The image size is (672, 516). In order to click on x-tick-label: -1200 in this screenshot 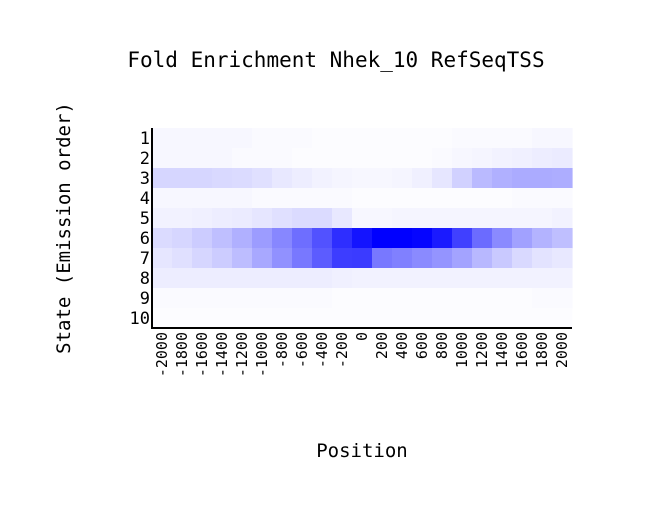, I will do `click(242, 354)`.